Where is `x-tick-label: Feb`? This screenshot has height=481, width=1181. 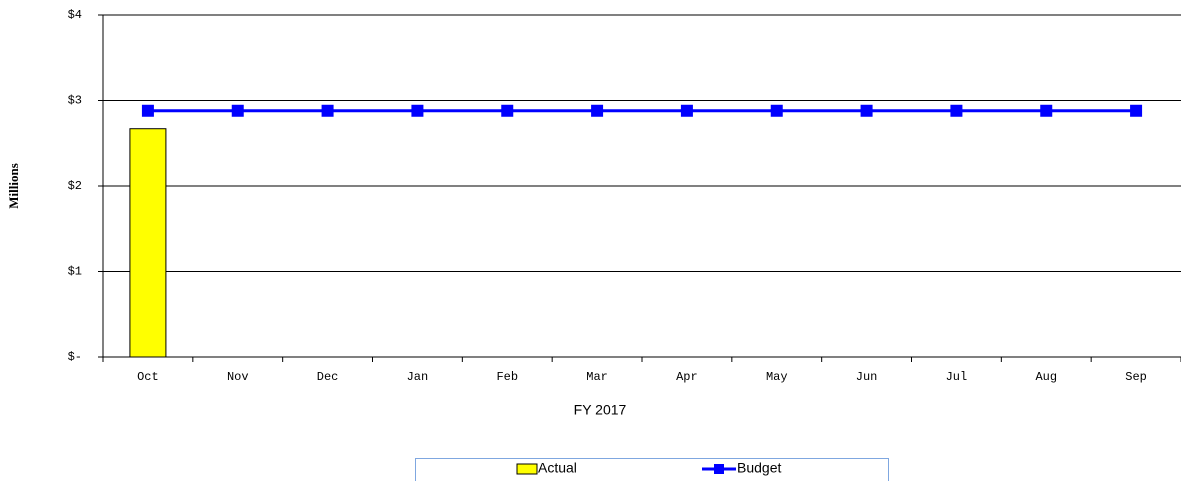 x-tick-label: Feb is located at coordinates (507, 377).